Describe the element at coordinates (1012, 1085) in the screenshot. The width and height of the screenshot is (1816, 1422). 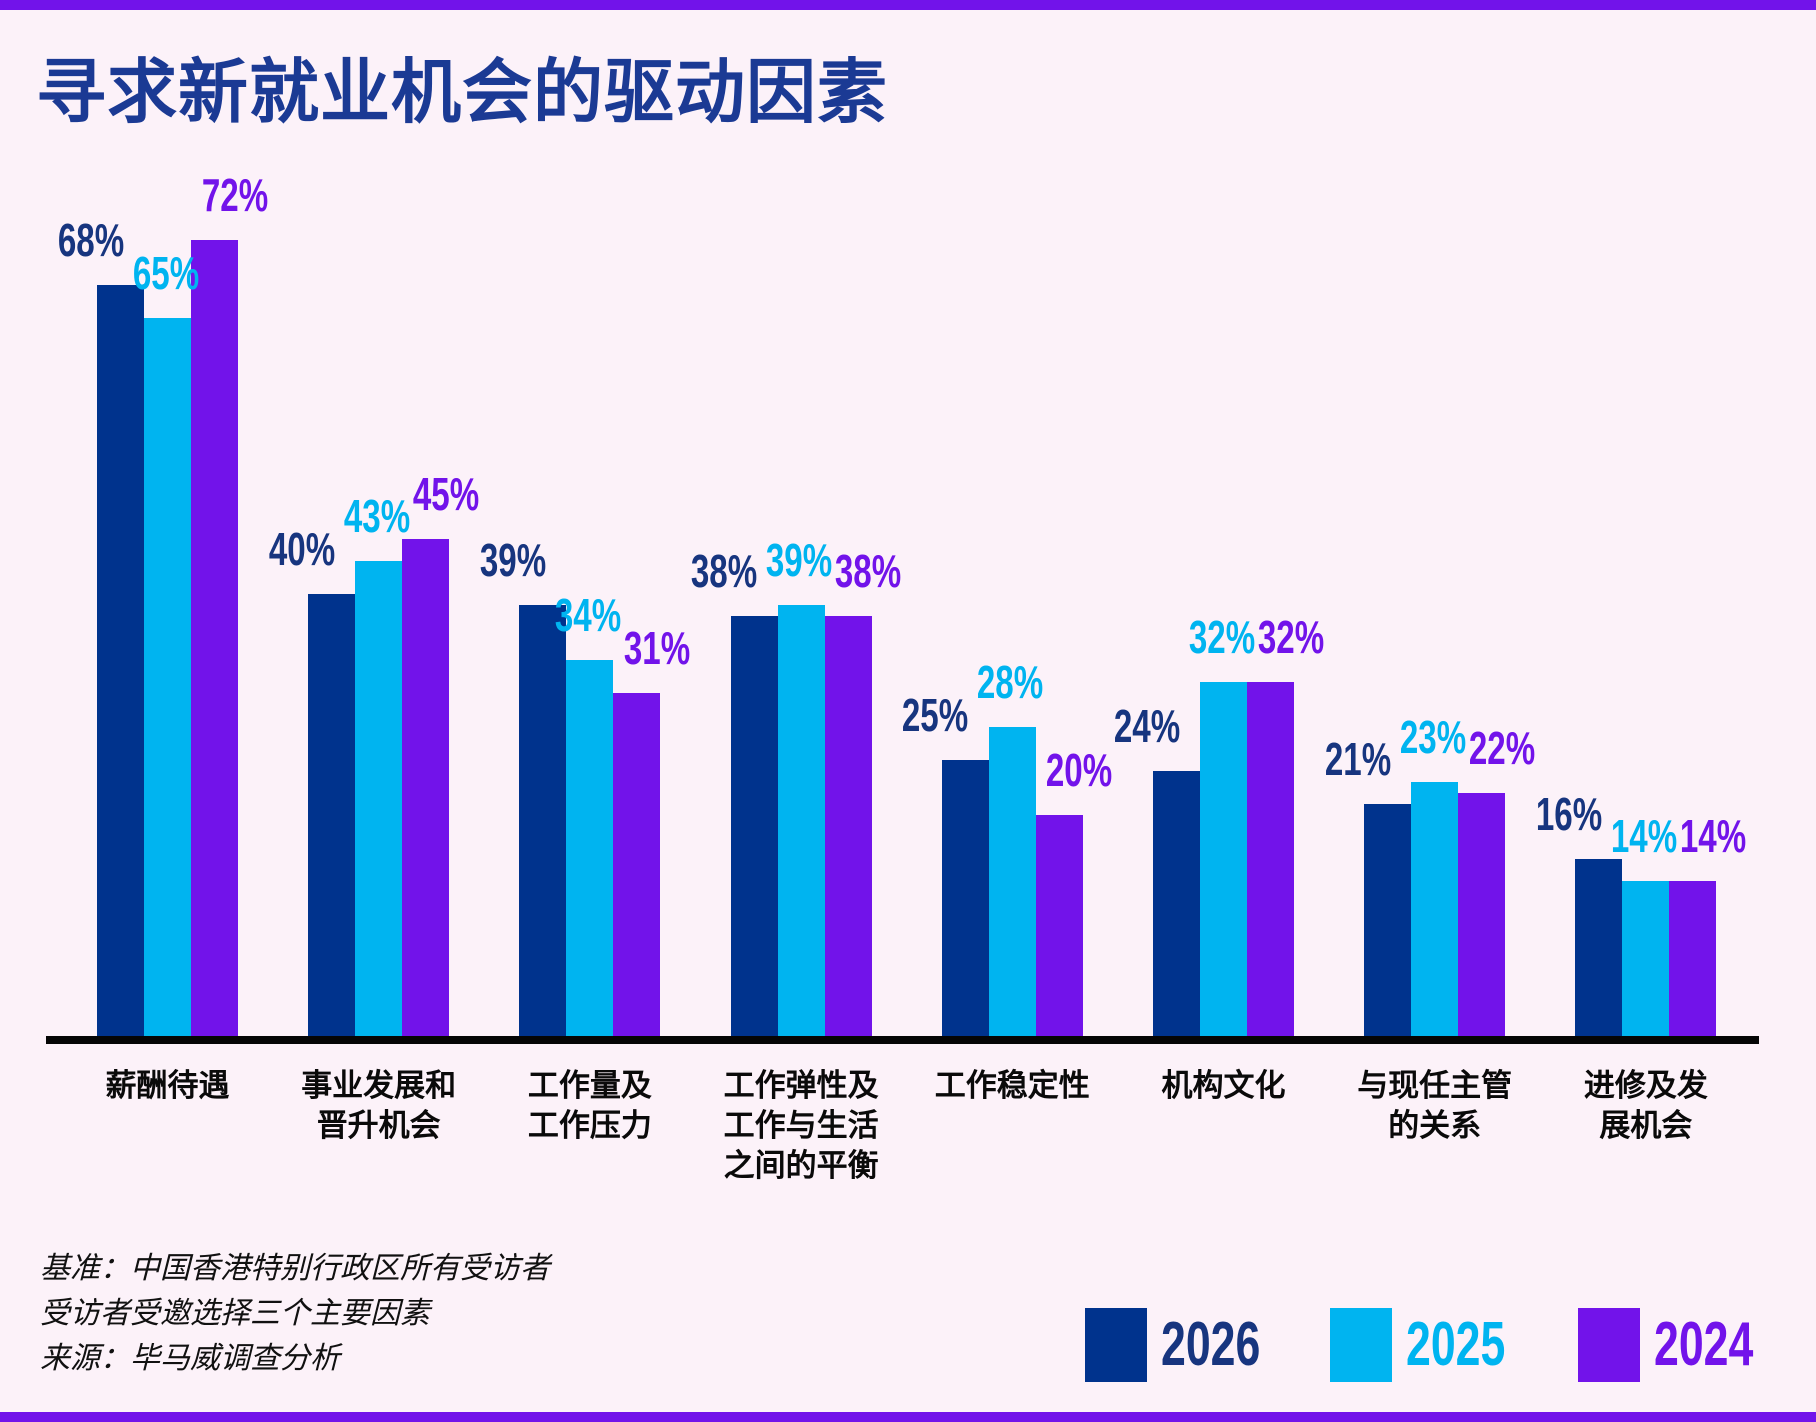
I see `category-label: 工作稳定性` at that location.